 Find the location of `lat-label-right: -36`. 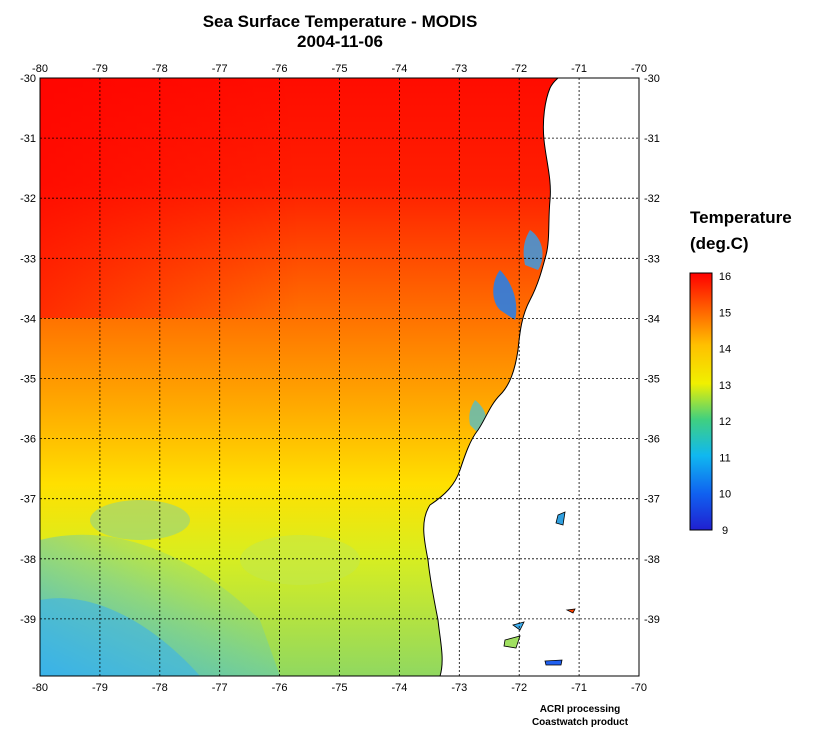

lat-label-right: -36 is located at coordinates (652, 440).